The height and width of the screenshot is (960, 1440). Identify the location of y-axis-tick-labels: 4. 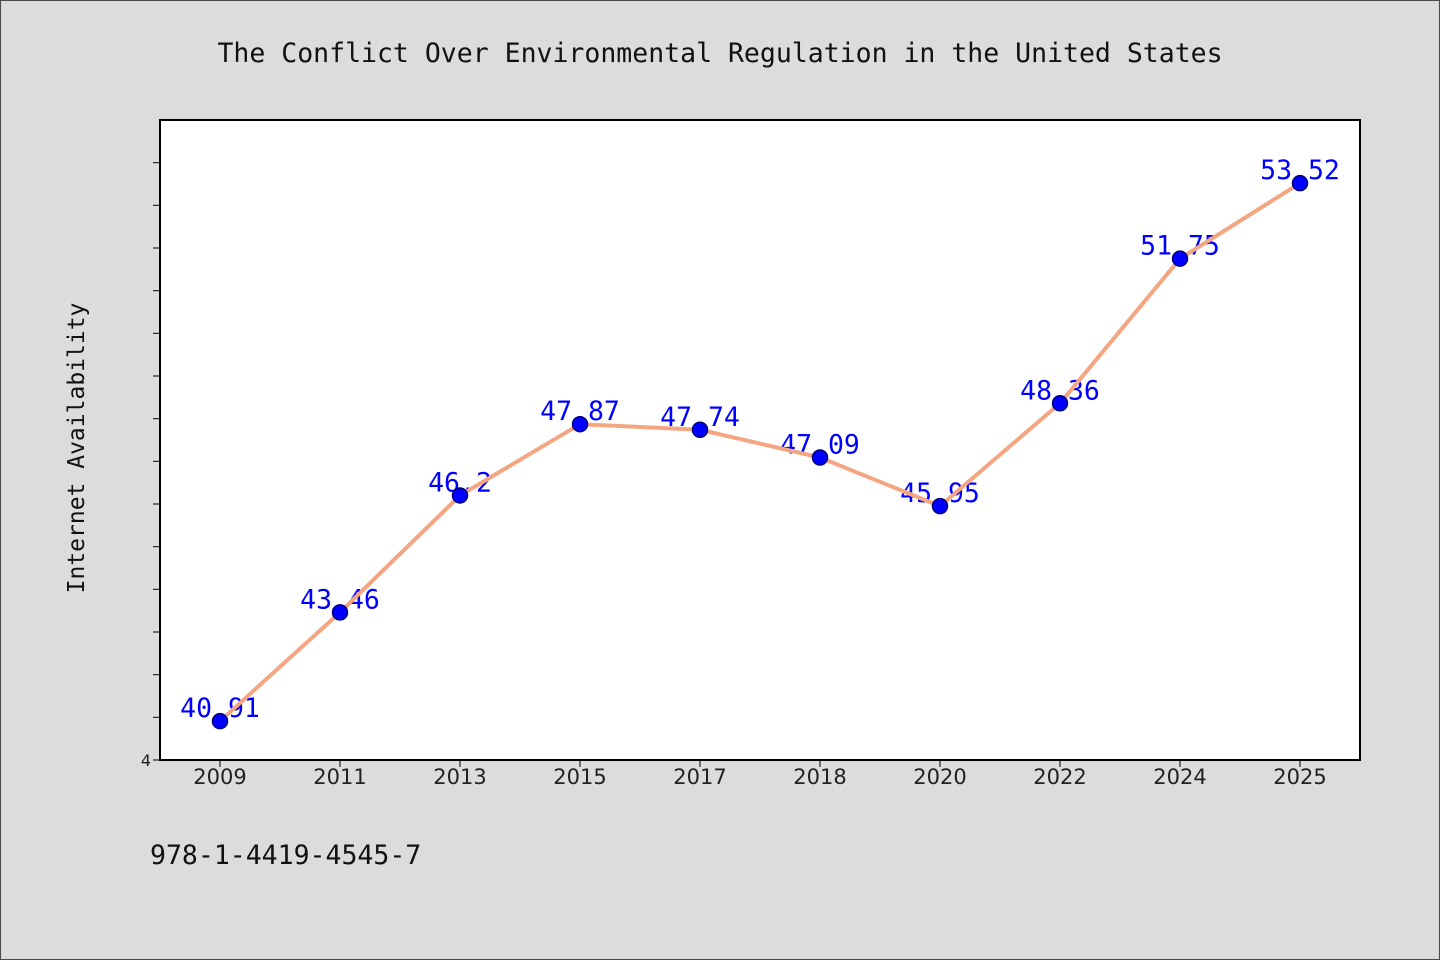
(146, 760).